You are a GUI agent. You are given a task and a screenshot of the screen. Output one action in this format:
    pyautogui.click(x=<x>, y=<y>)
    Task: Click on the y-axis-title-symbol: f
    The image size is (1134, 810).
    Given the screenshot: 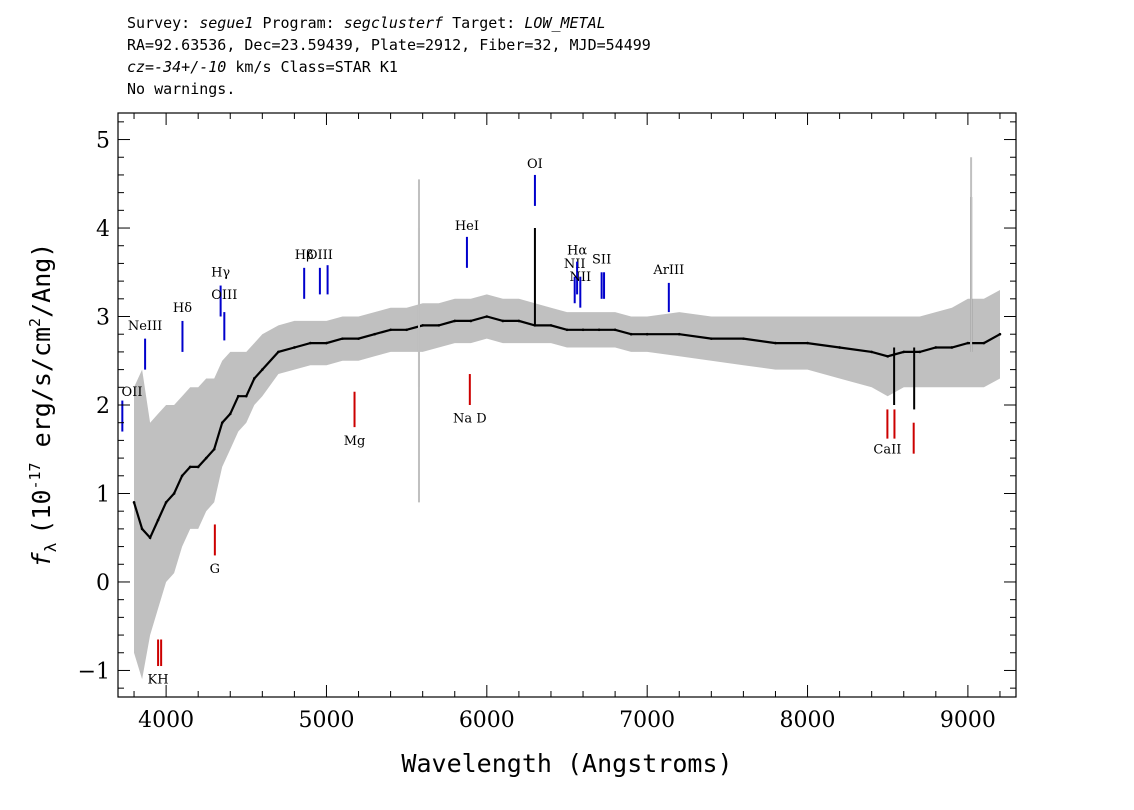 What is the action you would take?
    pyautogui.click(x=41, y=559)
    